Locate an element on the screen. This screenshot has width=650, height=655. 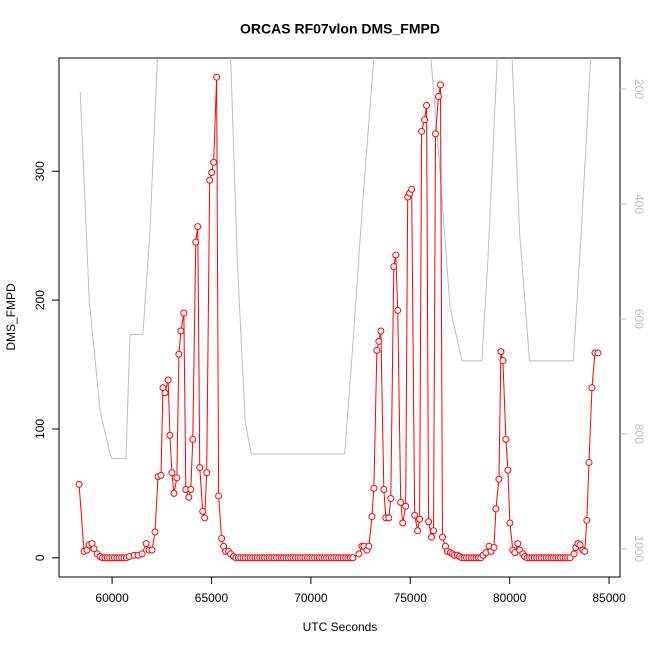
x-tick-label: 65000 is located at coordinates (212, 598).